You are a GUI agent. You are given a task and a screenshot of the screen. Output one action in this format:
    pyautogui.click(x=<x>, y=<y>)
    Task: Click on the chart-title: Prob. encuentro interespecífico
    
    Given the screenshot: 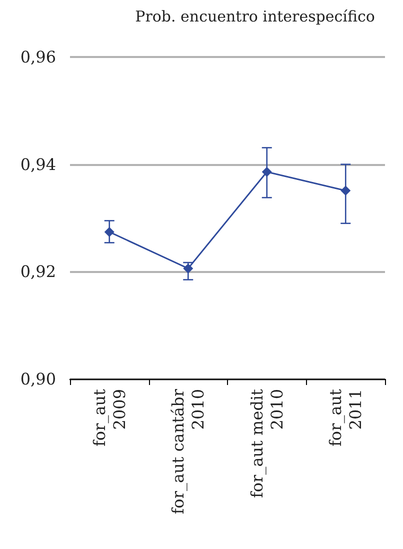 What is the action you would take?
    pyautogui.click(x=255, y=17)
    